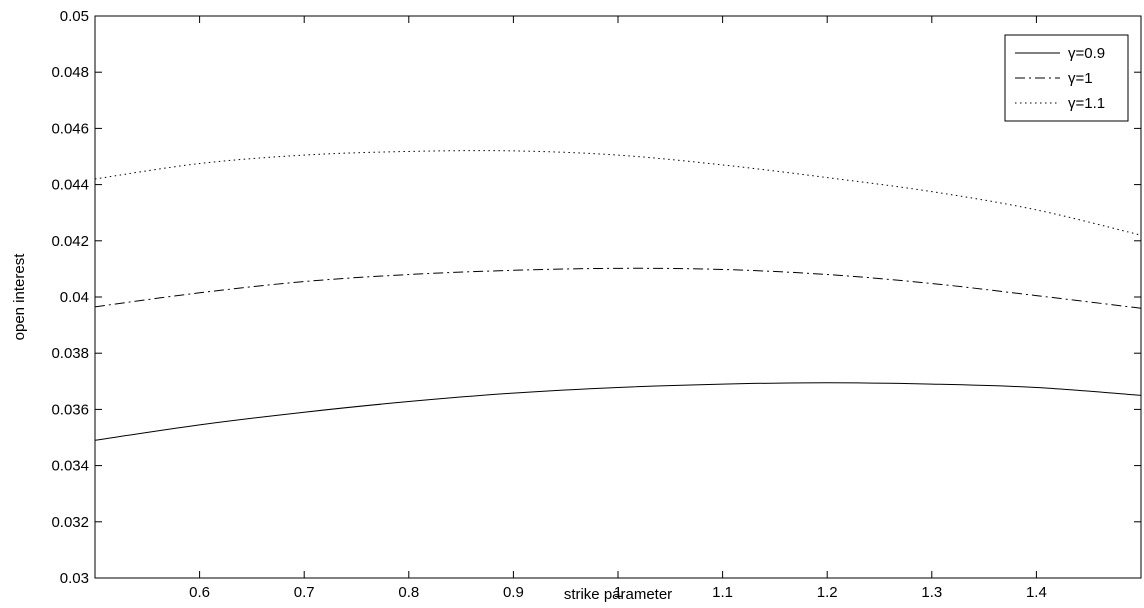  What do you see at coordinates (70, 409) in the screenshot?
I see `y-tick-label: 0.036` at bounding box center [70, 409].